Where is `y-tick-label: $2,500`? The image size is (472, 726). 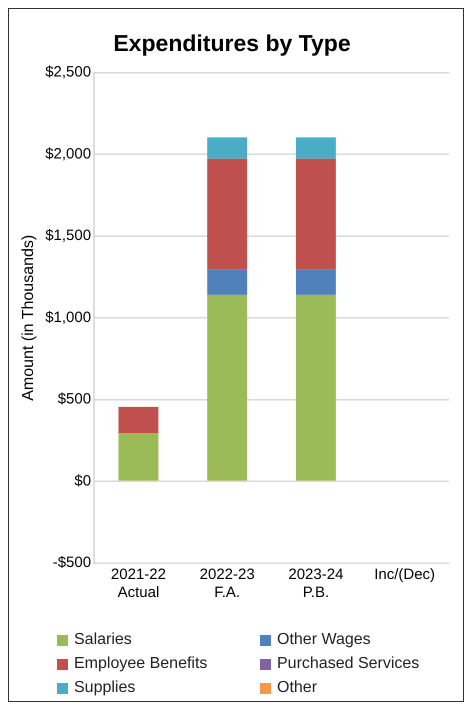
y-tick-label: $2,500 is located at coordinates (68, 72).